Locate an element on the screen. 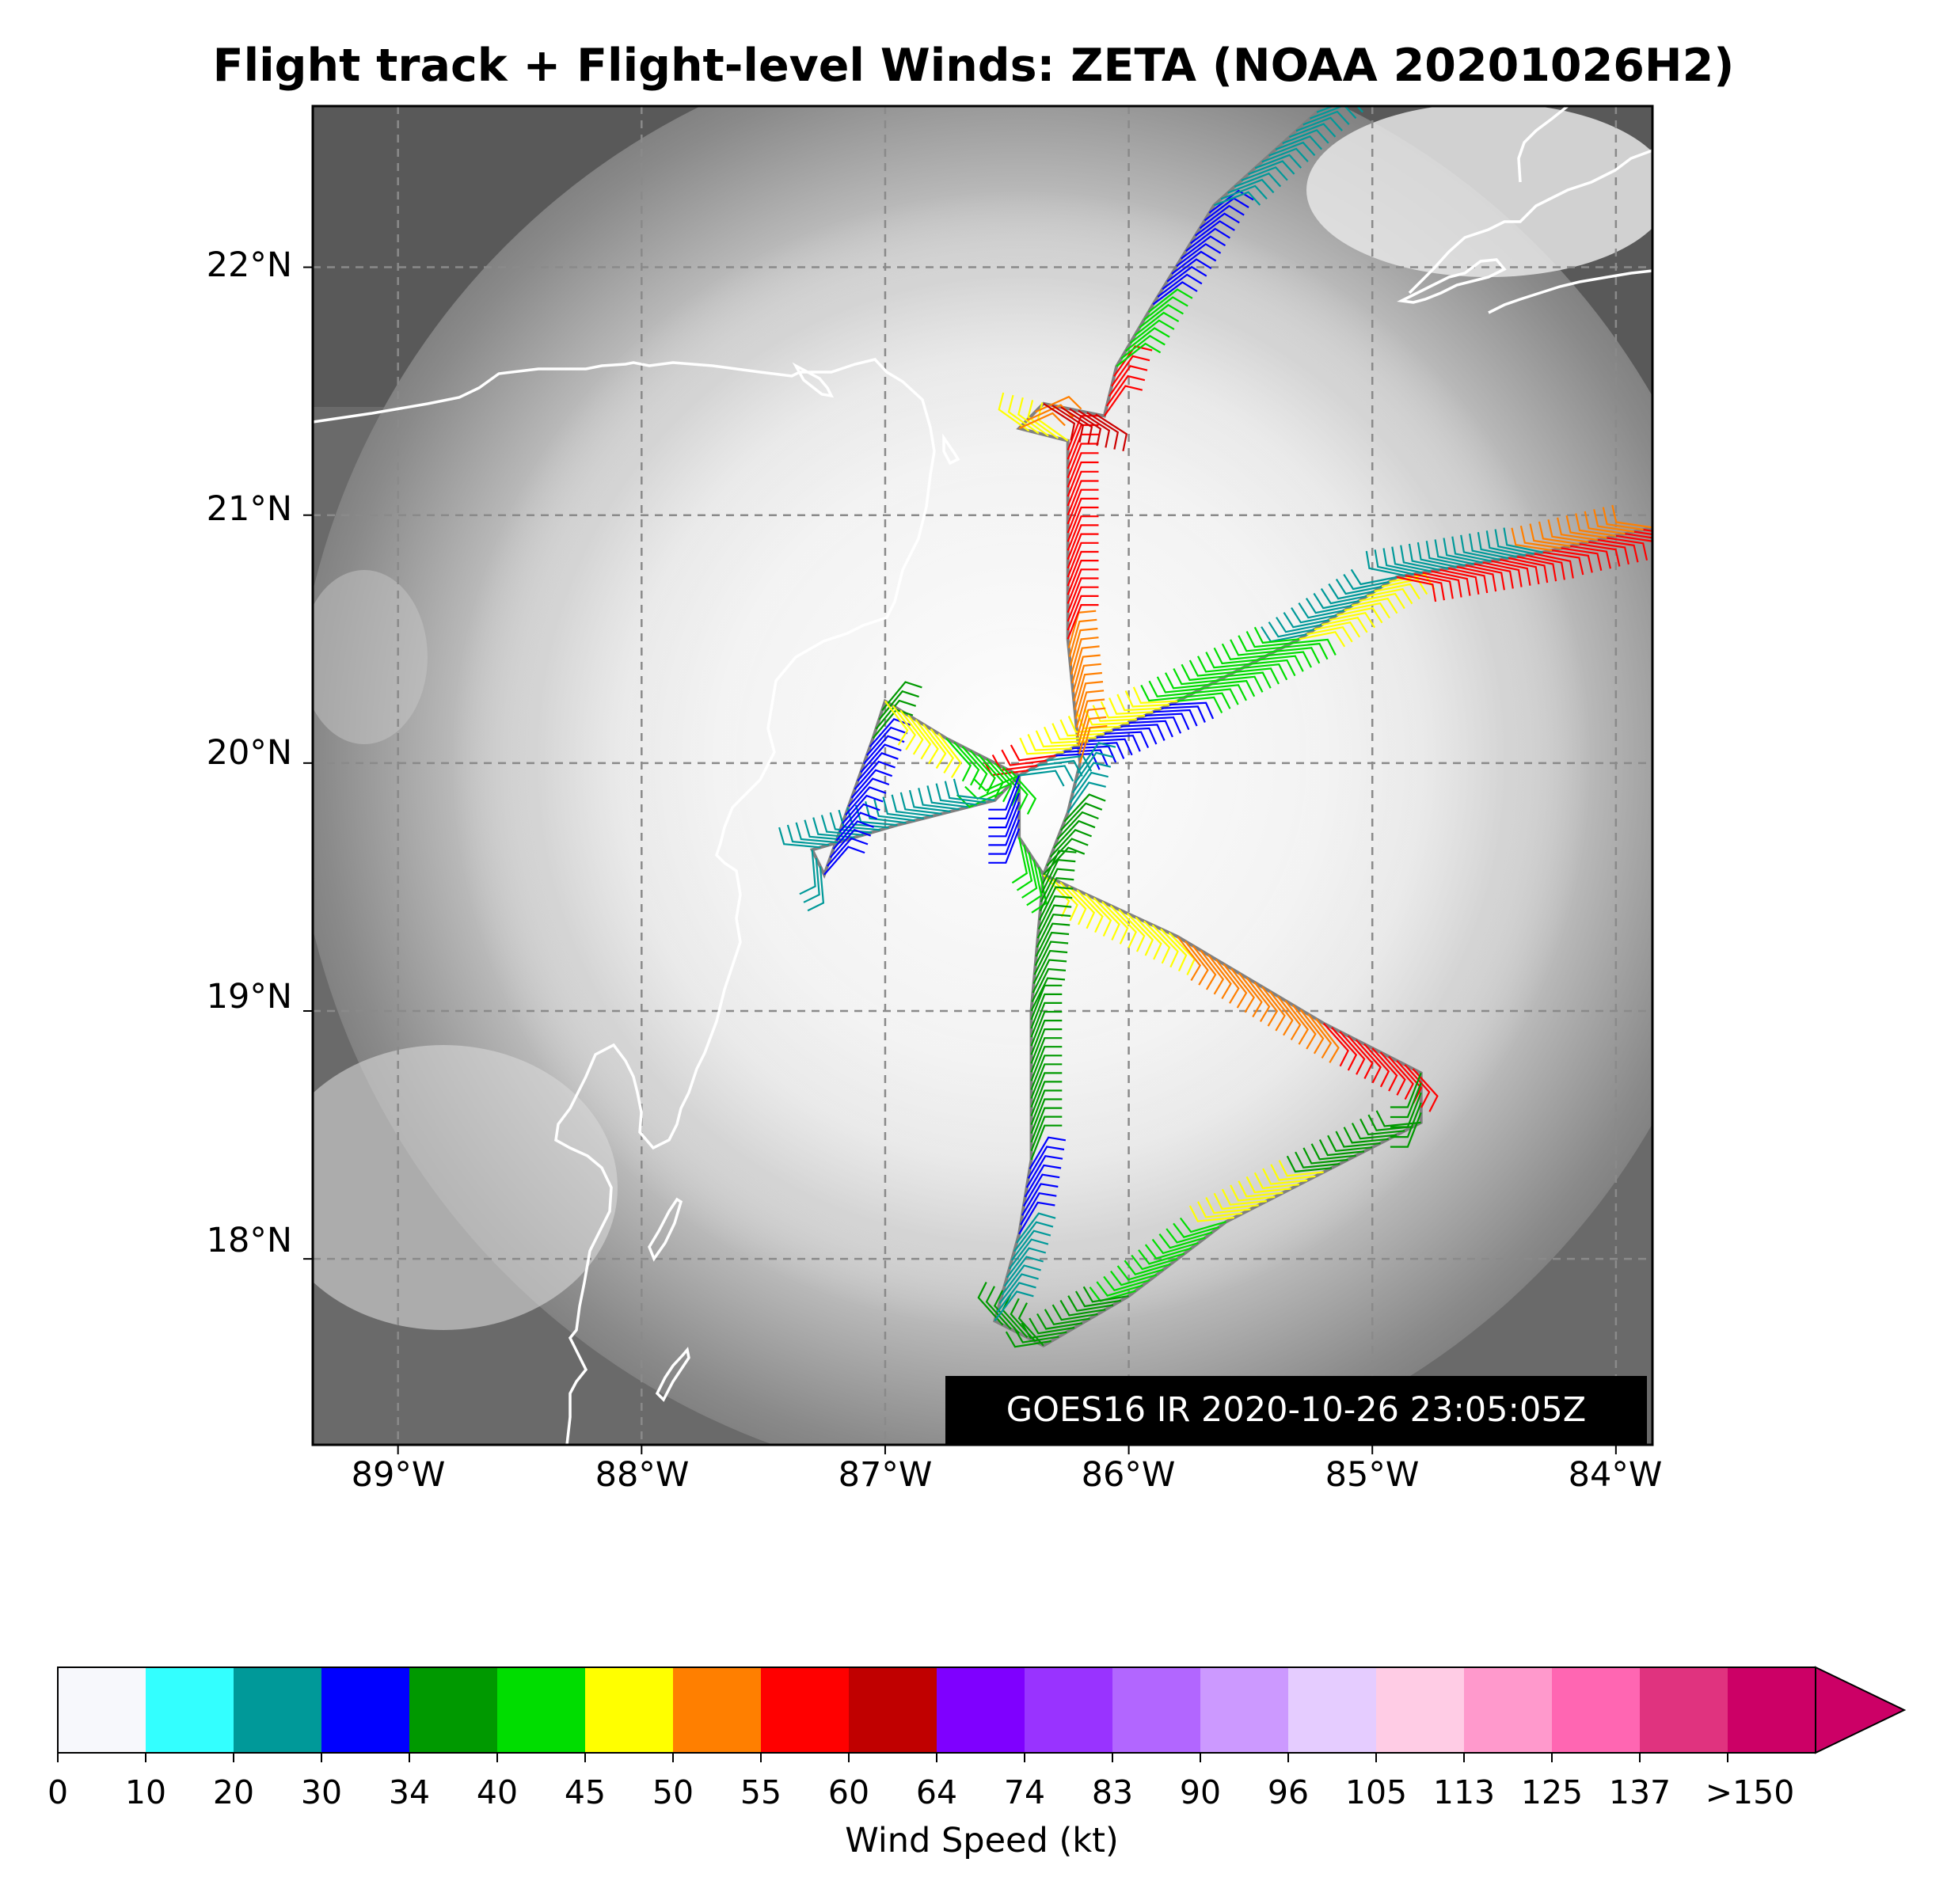 This screenshot has width=1947, height=1904. cloud-patch-southwest is located at coordinates (465, 1187).